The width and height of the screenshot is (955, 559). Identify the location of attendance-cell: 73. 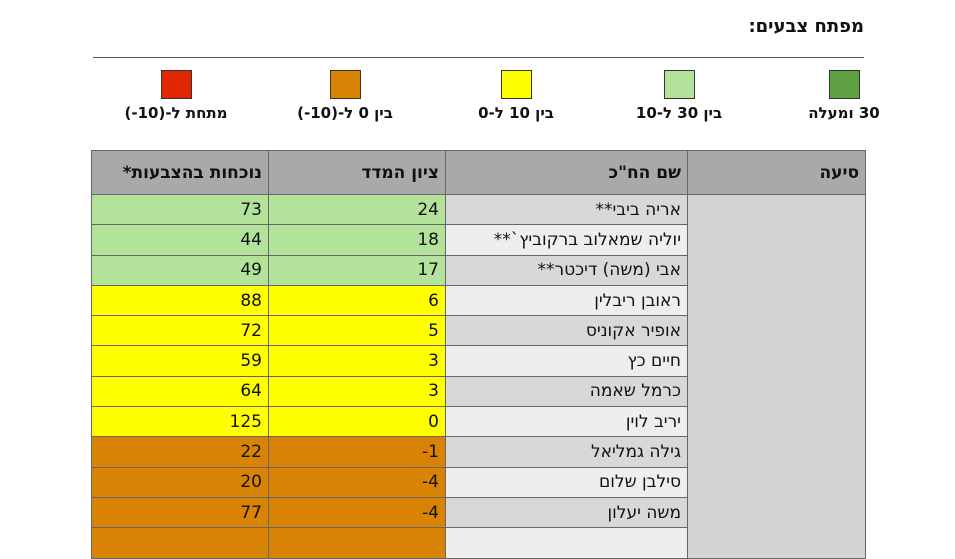
(180, 209).